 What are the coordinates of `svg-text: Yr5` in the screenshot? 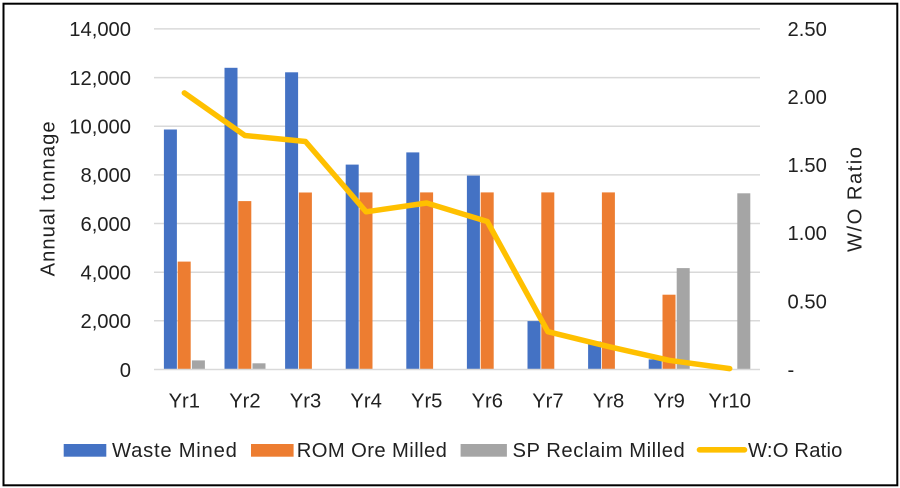 It's located at (426, 402).